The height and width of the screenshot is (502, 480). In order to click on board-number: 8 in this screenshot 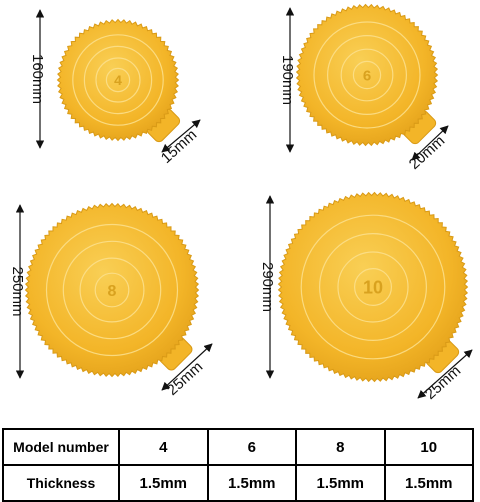, I will do `click(112, 291)`.